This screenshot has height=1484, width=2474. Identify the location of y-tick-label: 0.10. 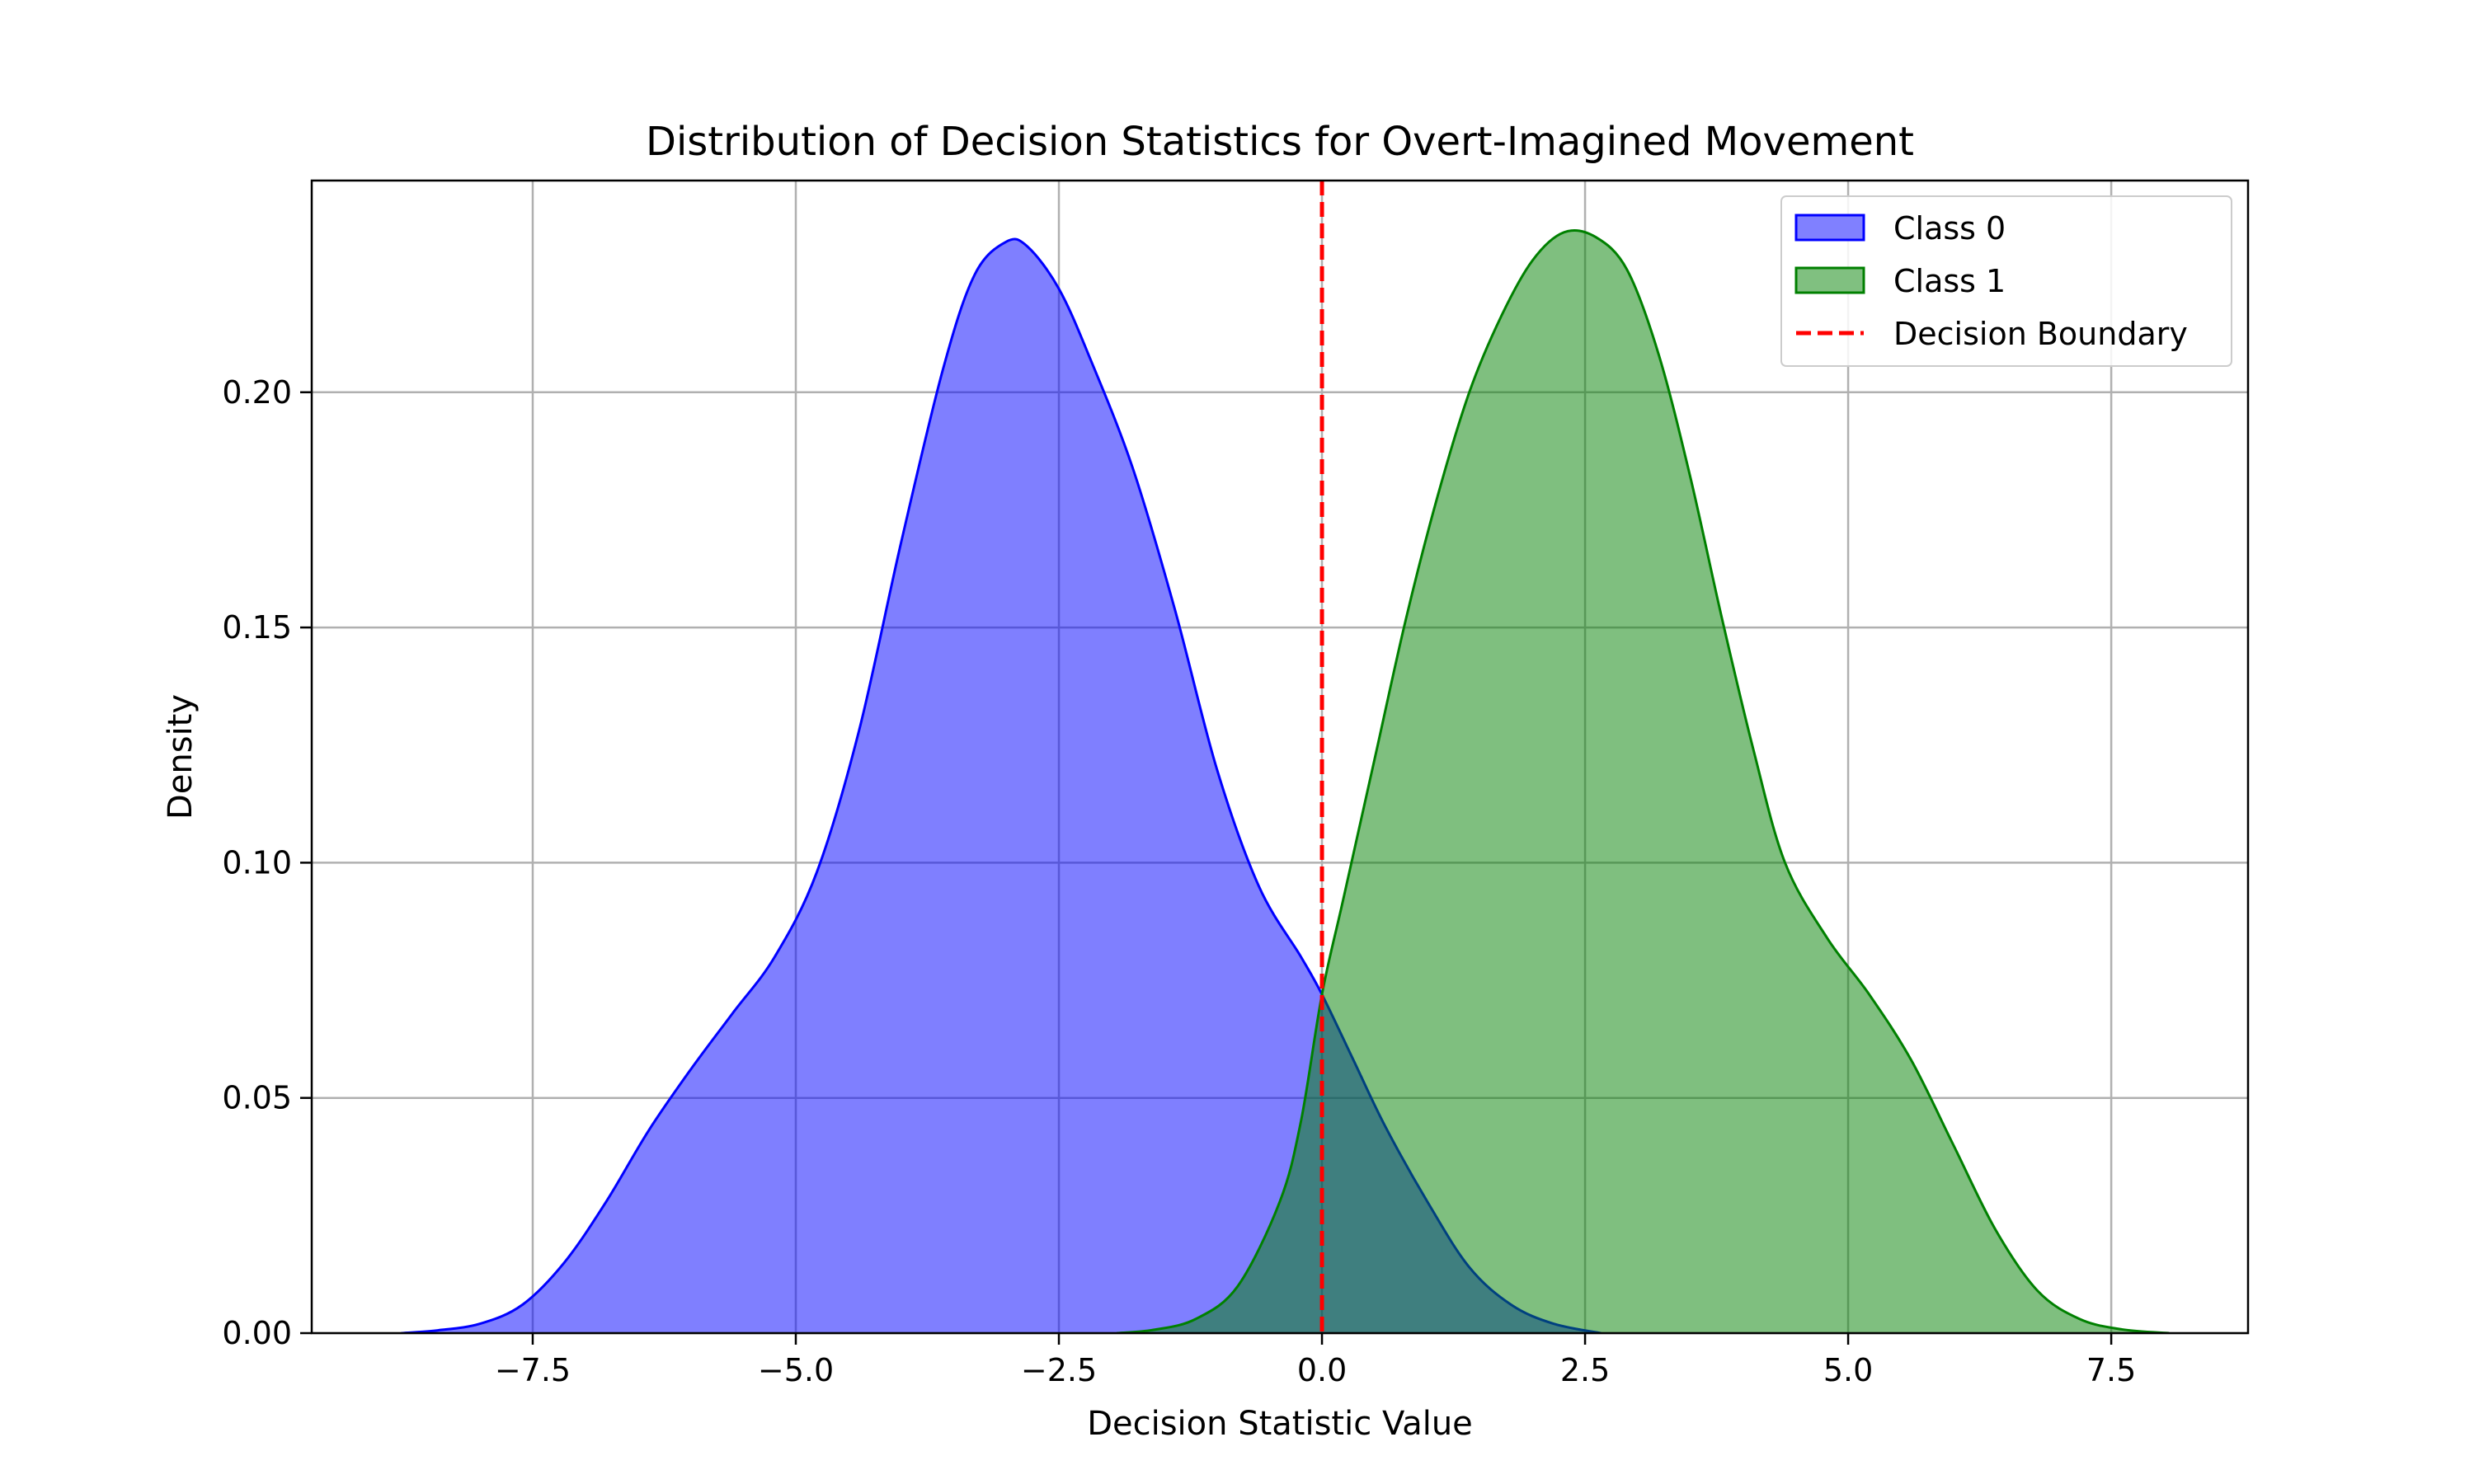
(257, 863).